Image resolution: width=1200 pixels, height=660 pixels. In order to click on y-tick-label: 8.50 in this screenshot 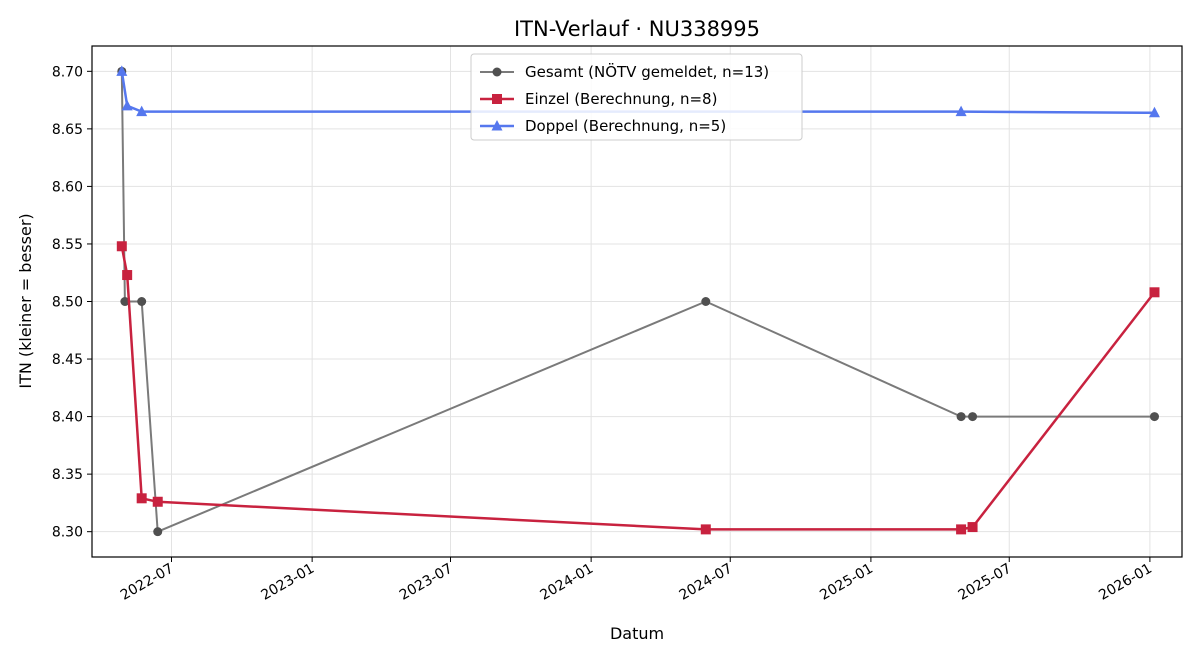, I will do `click(67, 303)`.